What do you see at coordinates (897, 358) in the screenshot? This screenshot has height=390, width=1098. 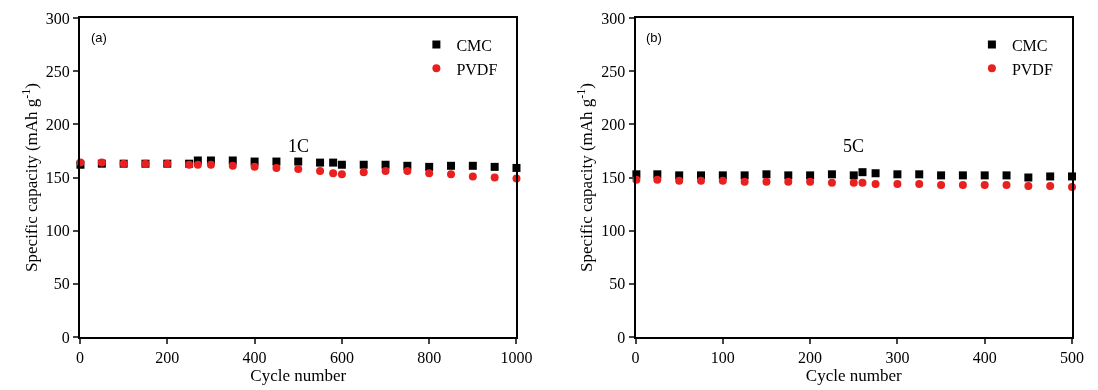 I see `x-tick-label: 300` at bounding box center [897, 358].